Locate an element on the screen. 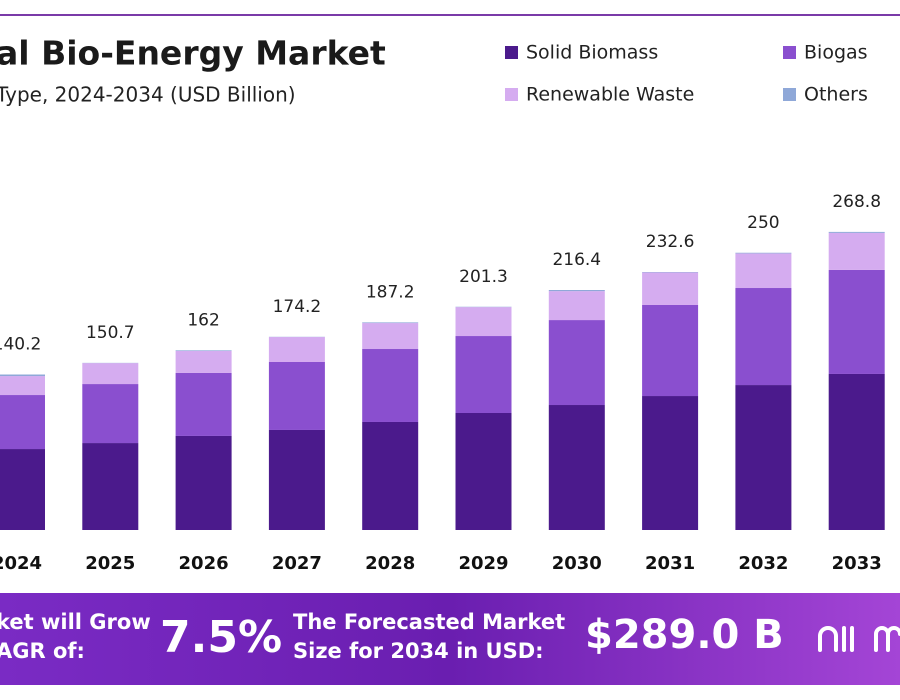  total-label: 268.8 is located at coordinates (856, 202).